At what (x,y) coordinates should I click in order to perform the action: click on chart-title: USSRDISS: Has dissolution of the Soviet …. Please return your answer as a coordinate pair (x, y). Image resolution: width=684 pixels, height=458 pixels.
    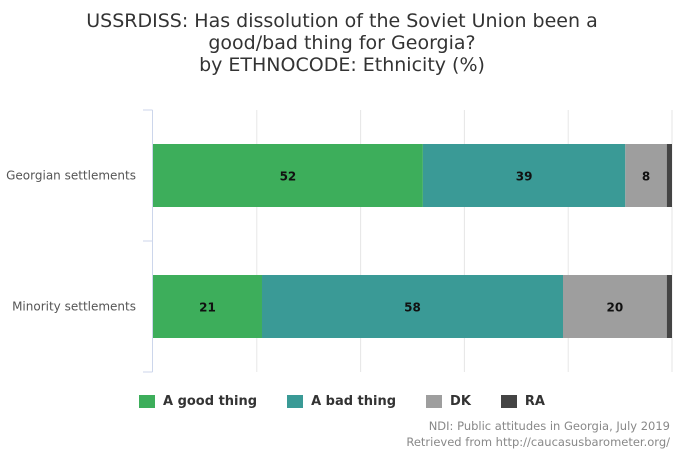
    Looking at the image, I should click on (342, 43).